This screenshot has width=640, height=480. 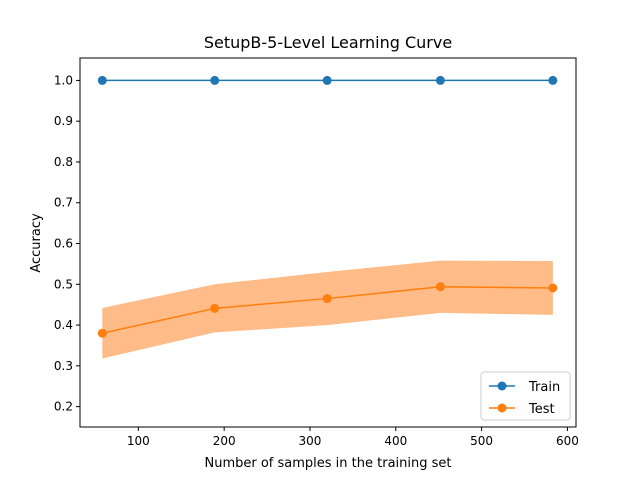 I want to click on y-tick-label: 0.6, so click(x=63, y=244).